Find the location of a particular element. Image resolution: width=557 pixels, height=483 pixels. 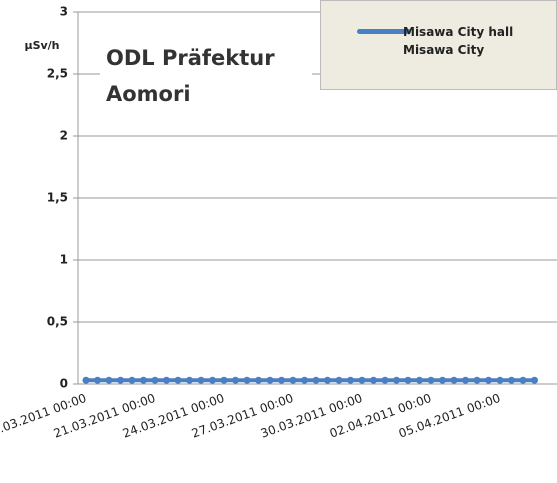

legend-swatch is located at coordinates (384, 31).